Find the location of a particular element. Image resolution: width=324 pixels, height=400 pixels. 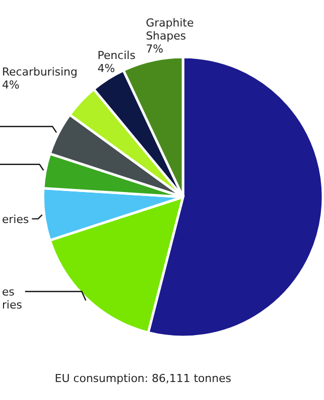

slice-label: Graphite Shapes is located at coordinates (170, 29).